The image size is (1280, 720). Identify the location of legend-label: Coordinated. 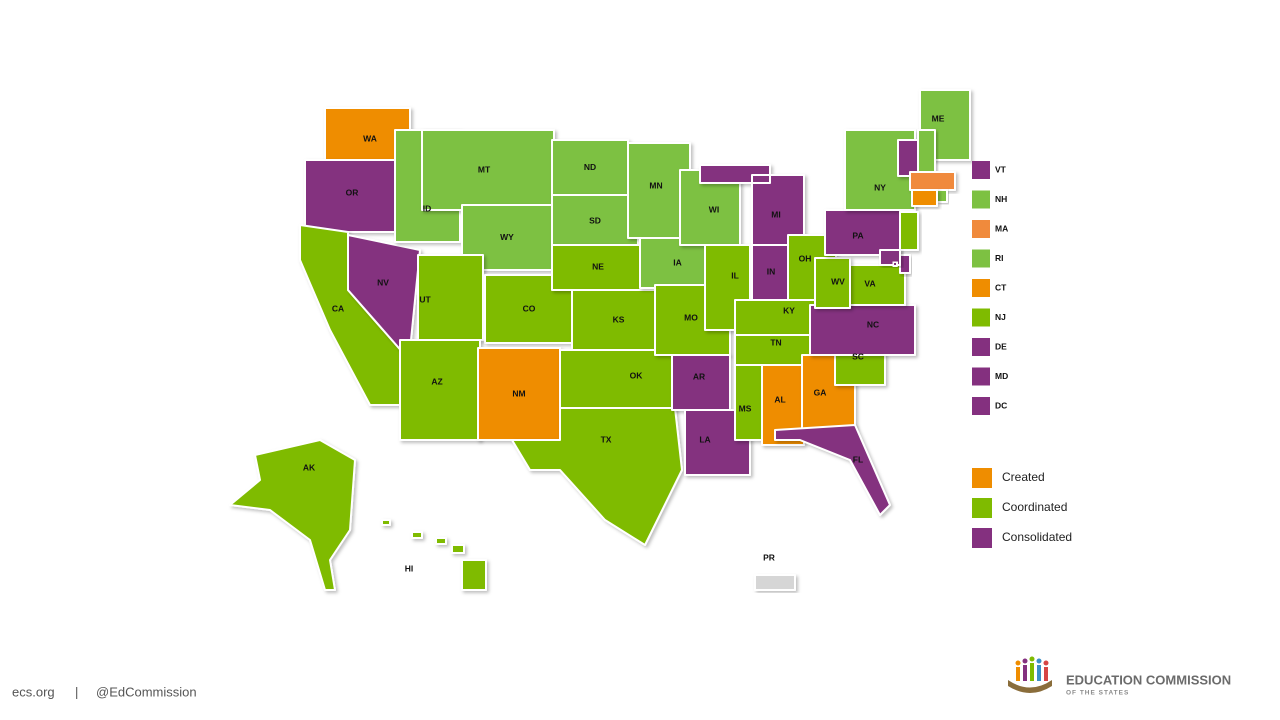
(1034, 507).